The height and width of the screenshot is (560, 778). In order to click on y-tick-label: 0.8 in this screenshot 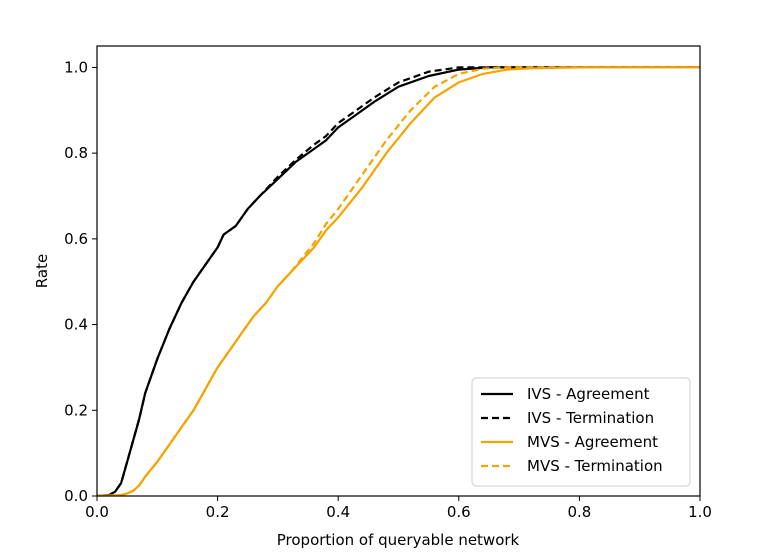, I will do `click(76, 153)`.